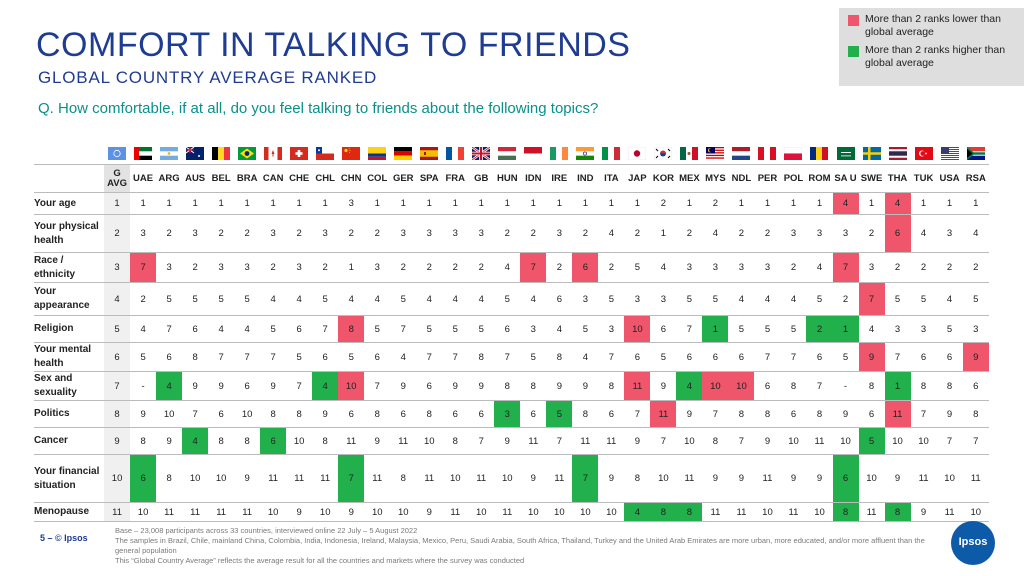  What do you see at coordinates (853, 51) in the screenshot?
I see `legend-high-swatch` at bounding box center [853, 51].